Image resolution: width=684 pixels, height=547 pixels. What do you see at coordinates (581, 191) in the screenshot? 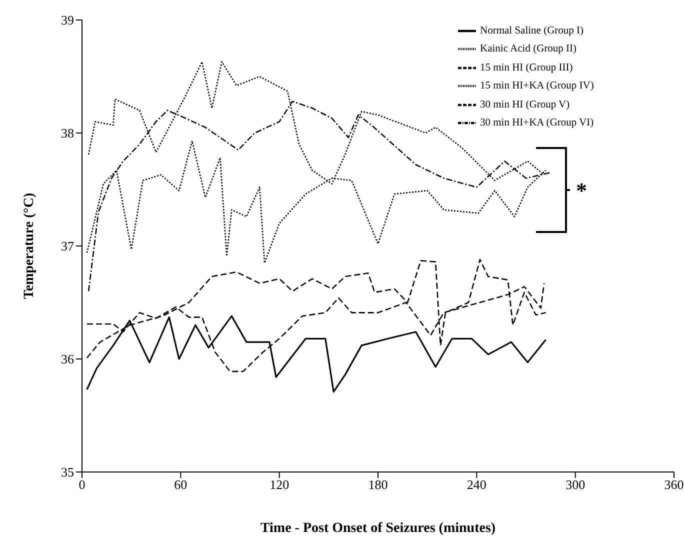
I see `annotation: *` at bounding box center [581, 191].